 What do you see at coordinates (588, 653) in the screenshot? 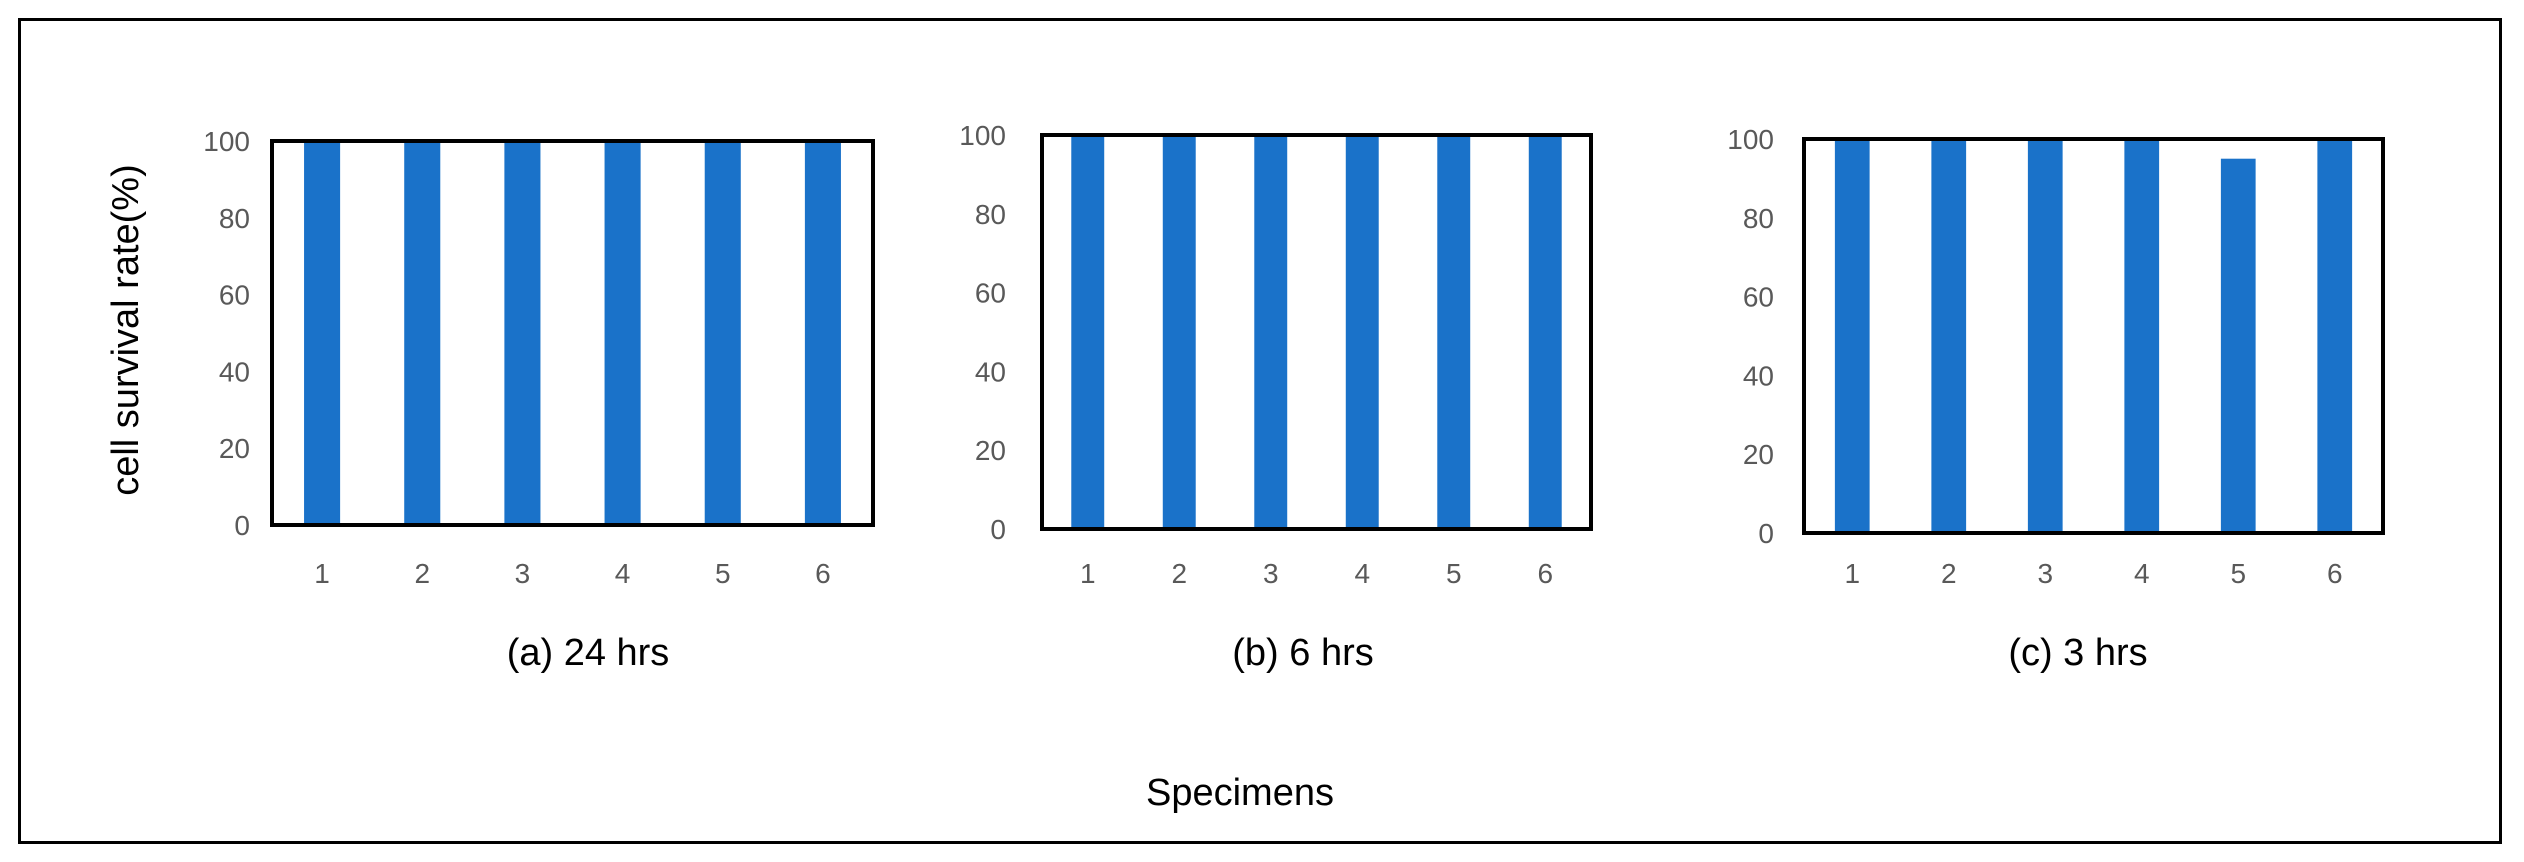
I see `panel-caption: (a) 24 hrs` at bounding box center [588, 653].